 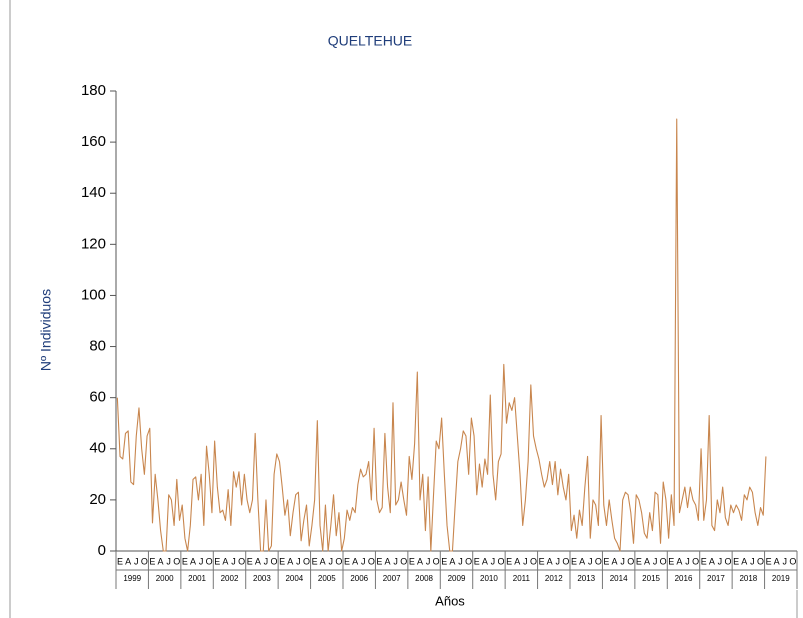 What do you see at coordinates (392, 578) in the screenshot?
I see `year-label: 2007` at bounding box center [392, 578].